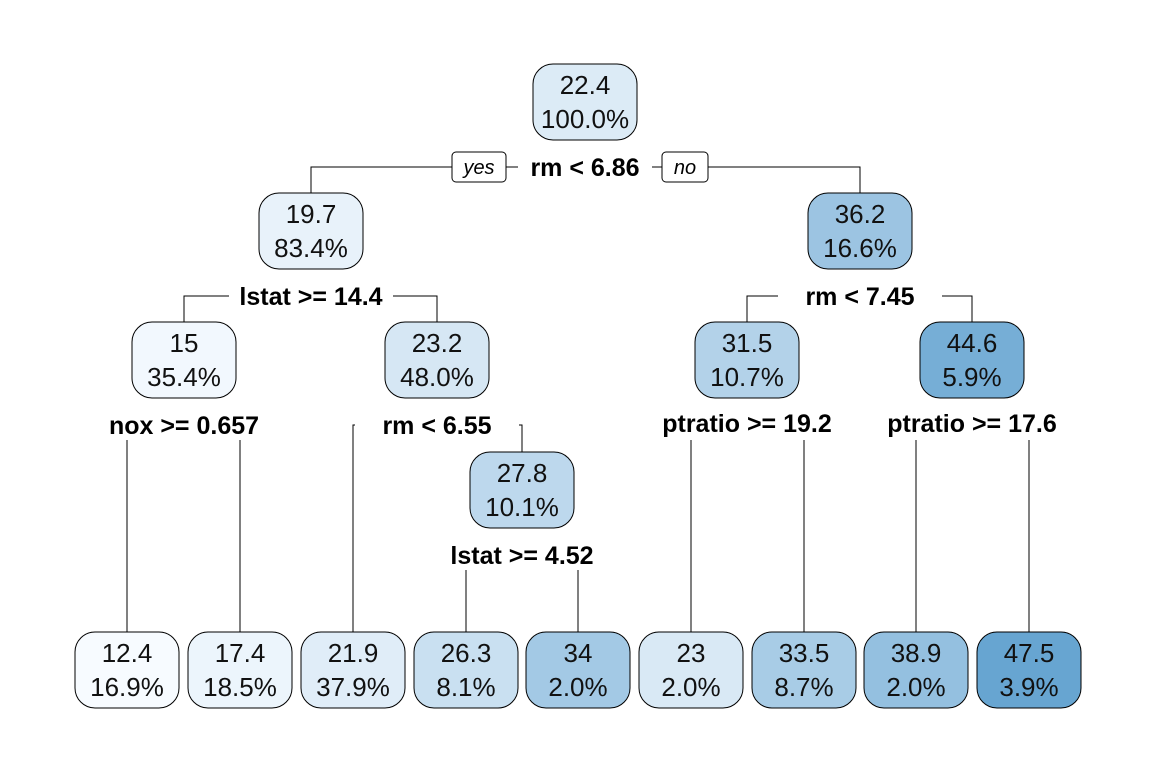  What do you see at coordinates (971, 377) in the screenshot?
I see `node-percent: 5.9%` at bounding box center [971, 377].